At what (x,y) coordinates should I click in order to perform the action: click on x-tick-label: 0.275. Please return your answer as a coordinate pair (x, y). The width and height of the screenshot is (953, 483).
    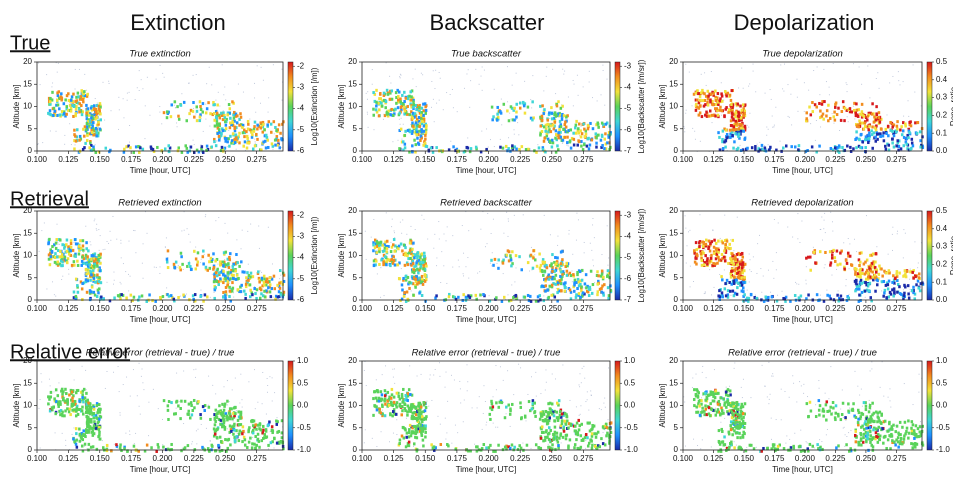
    Looking at the image, I should click on (257, 308).